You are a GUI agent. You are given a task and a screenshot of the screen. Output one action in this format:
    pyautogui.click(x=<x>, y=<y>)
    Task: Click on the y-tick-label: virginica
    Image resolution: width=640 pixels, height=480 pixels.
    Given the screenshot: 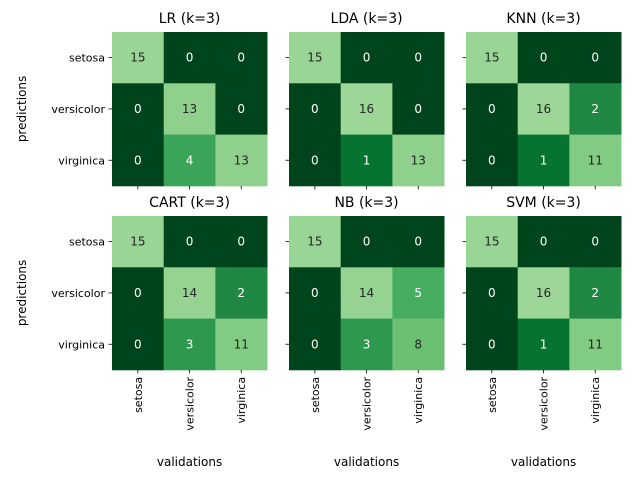 What is the action you would take?
    pyautogui.click(x=81, y=160)
    